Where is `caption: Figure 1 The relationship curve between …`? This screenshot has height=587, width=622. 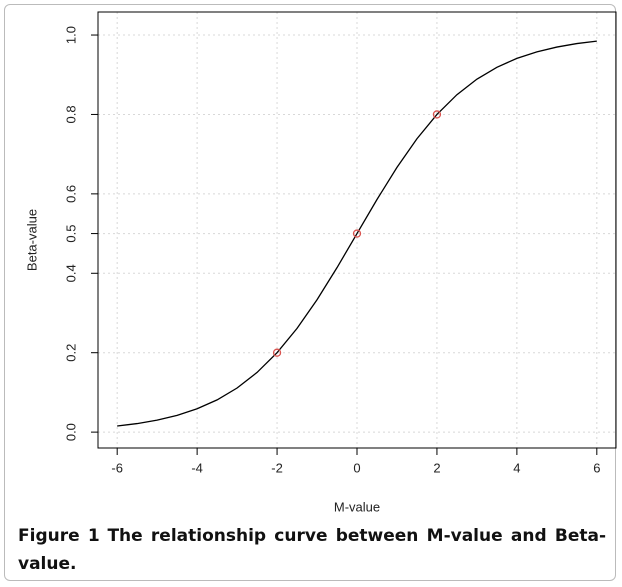
caption: Figure 1 The relationship curve between … is located at coordinates (312, 550).